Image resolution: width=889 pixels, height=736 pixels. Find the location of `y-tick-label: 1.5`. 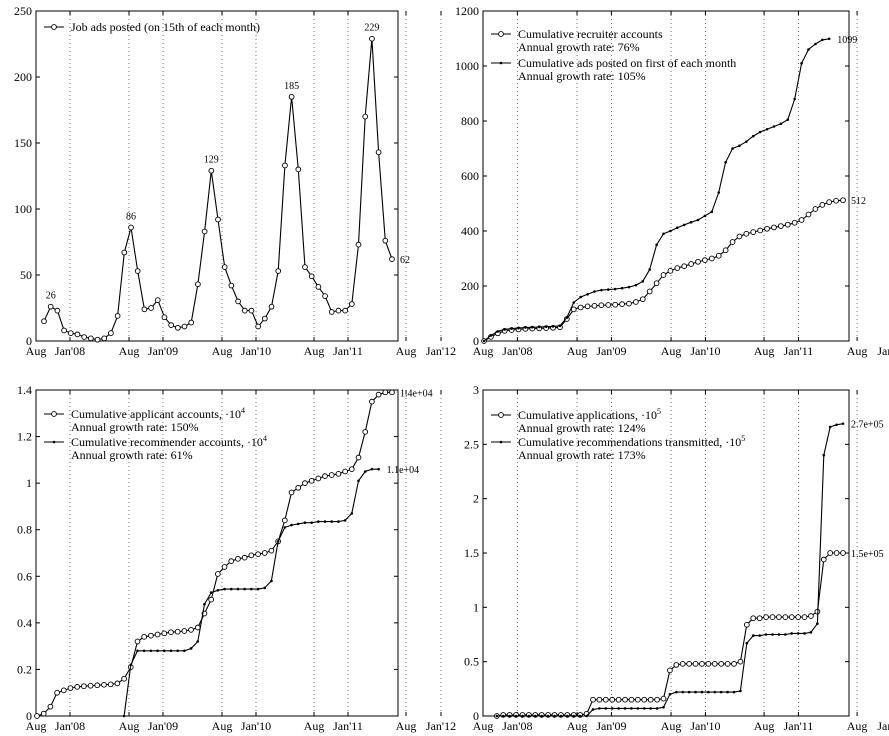

y-tick-label: 1.5 is located at coordinates (471, 553).